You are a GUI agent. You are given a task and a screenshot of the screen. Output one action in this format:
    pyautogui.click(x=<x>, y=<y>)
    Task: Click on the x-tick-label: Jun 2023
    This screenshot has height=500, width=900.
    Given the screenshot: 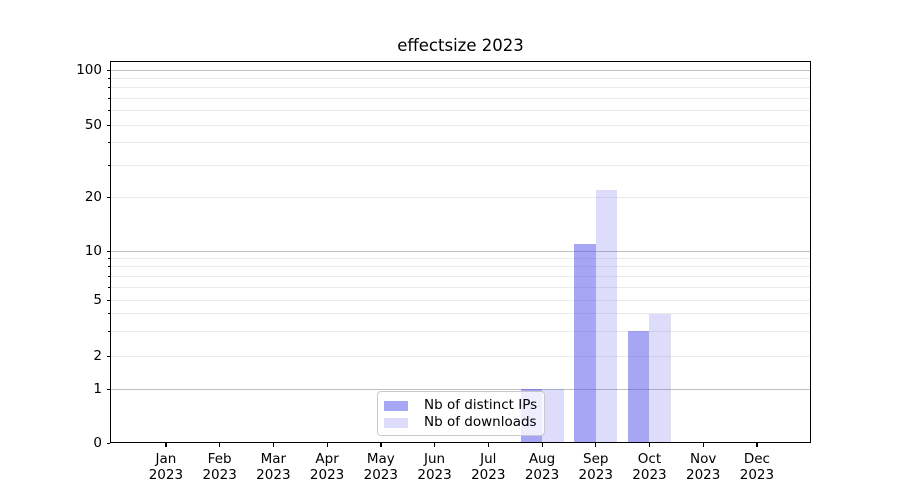 What is the action you would take?
    pyautogui.click(x=434, y=467)
    